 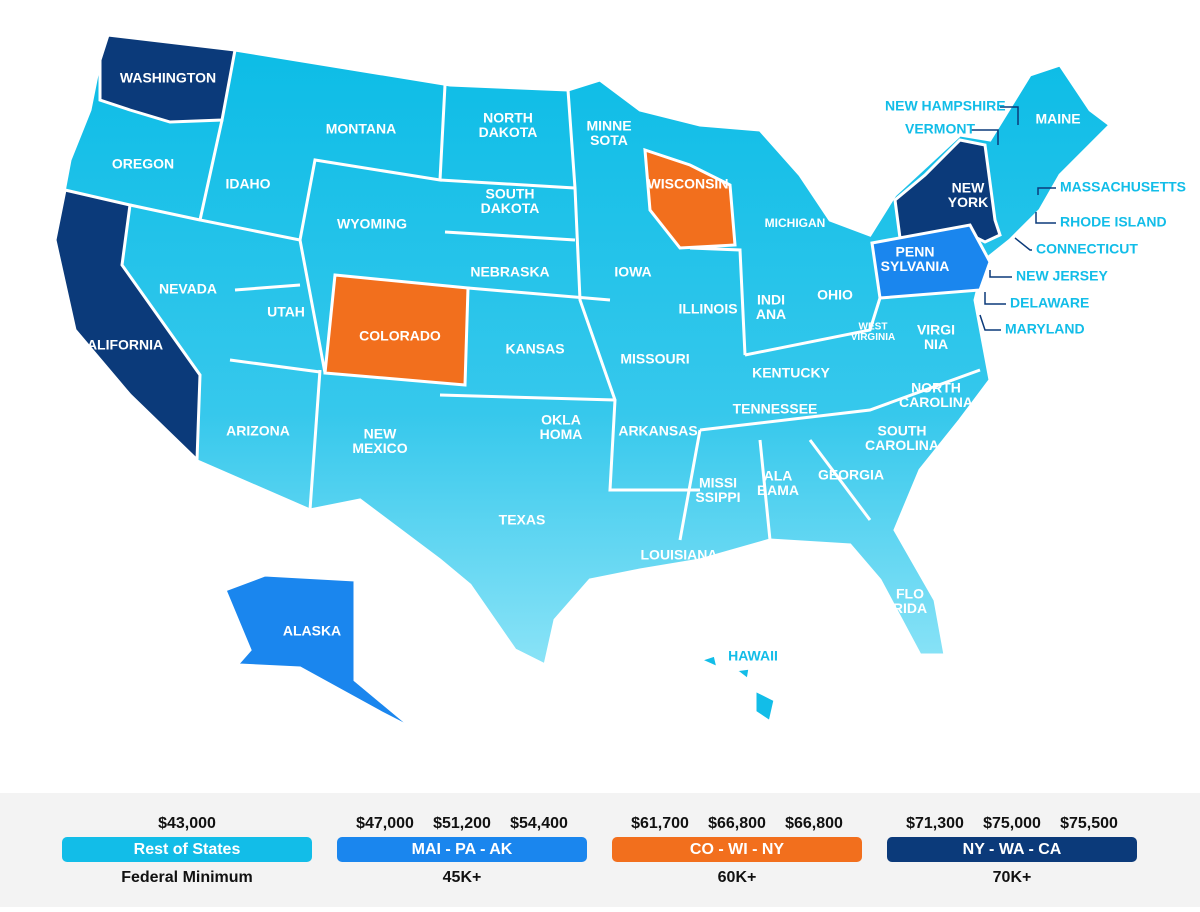 What do you see at coordinates (660, 823) in the screenshot?
I see `legend-value: $61,700` at bounding box center [660, 823].